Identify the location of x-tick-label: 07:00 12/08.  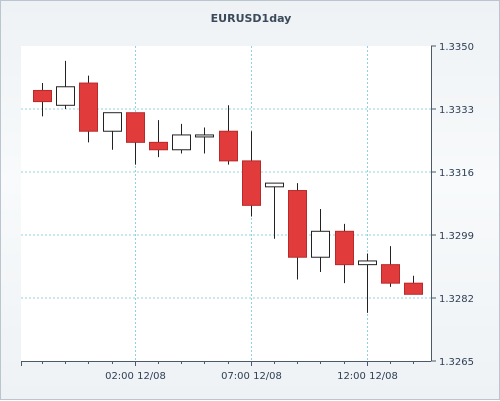
(251, 376).